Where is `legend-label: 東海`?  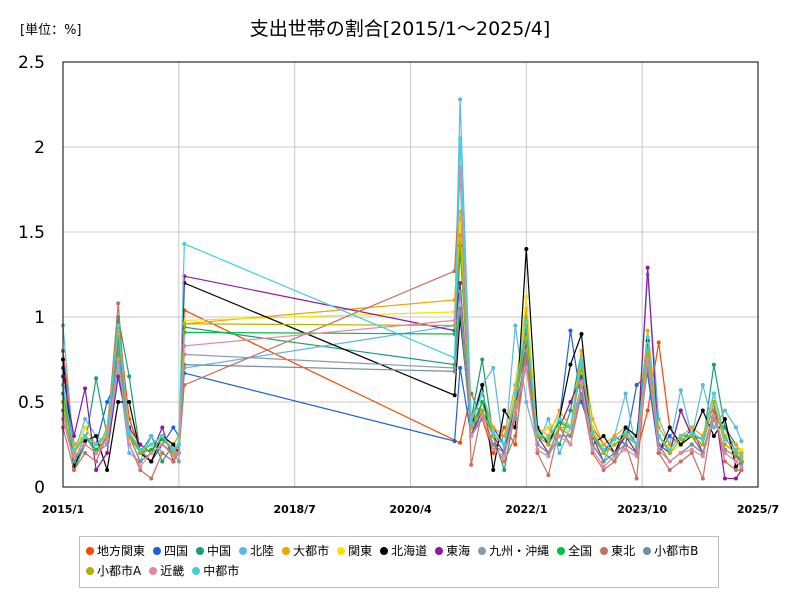
legend-label: 東海 is located at coordinates (458, 551).